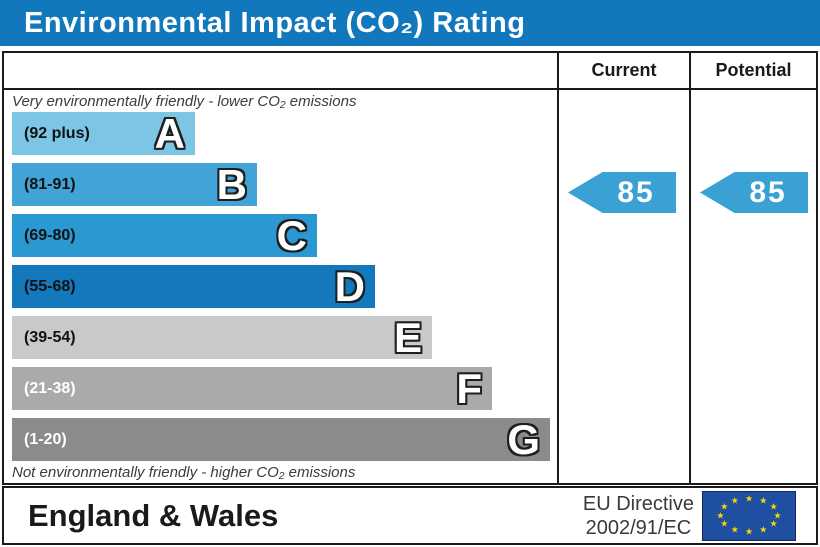 This screenshot has width=820, height=547. Describe the element at coordinates (164, 235) in the screenshot. I see `band-c-bar: (69-80) C` at that location.